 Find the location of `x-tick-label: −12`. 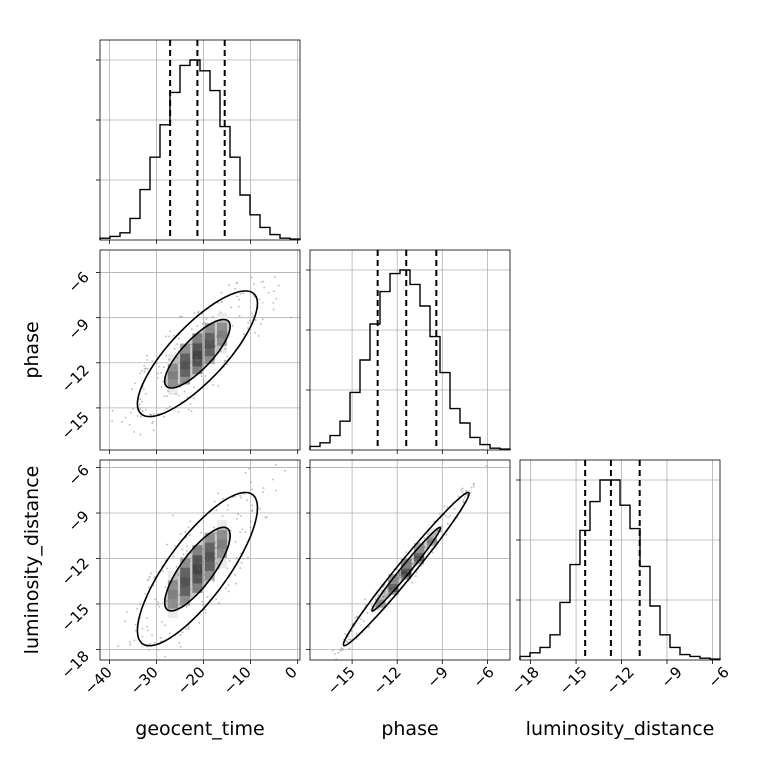

x-tick-label: −12 is located at coordinates (620, 680).